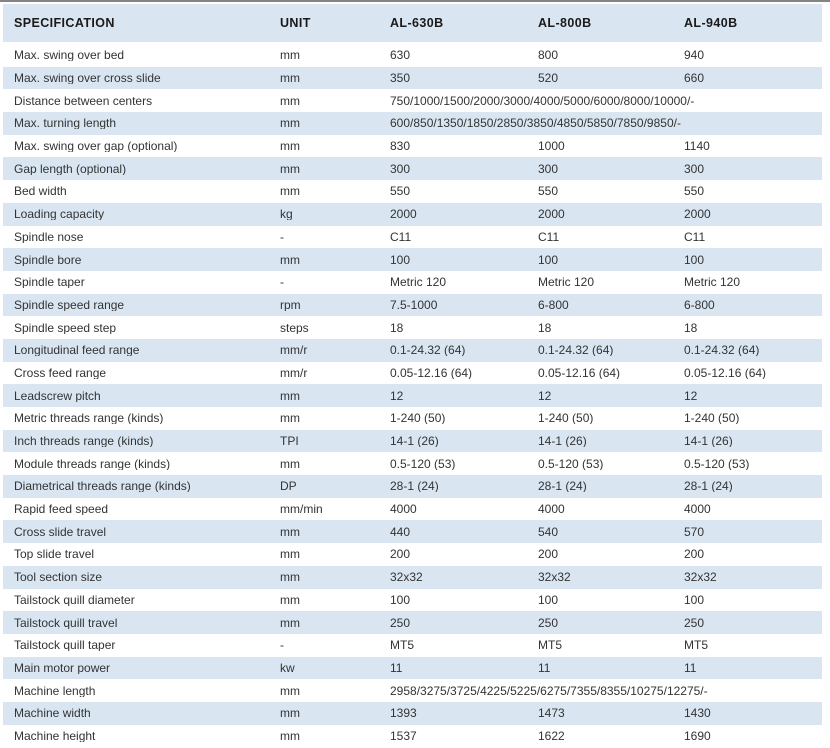 This screenshot has width=830, height=748. I want to click on value-al940b: 0.5-120 (53), so click(717, 463).